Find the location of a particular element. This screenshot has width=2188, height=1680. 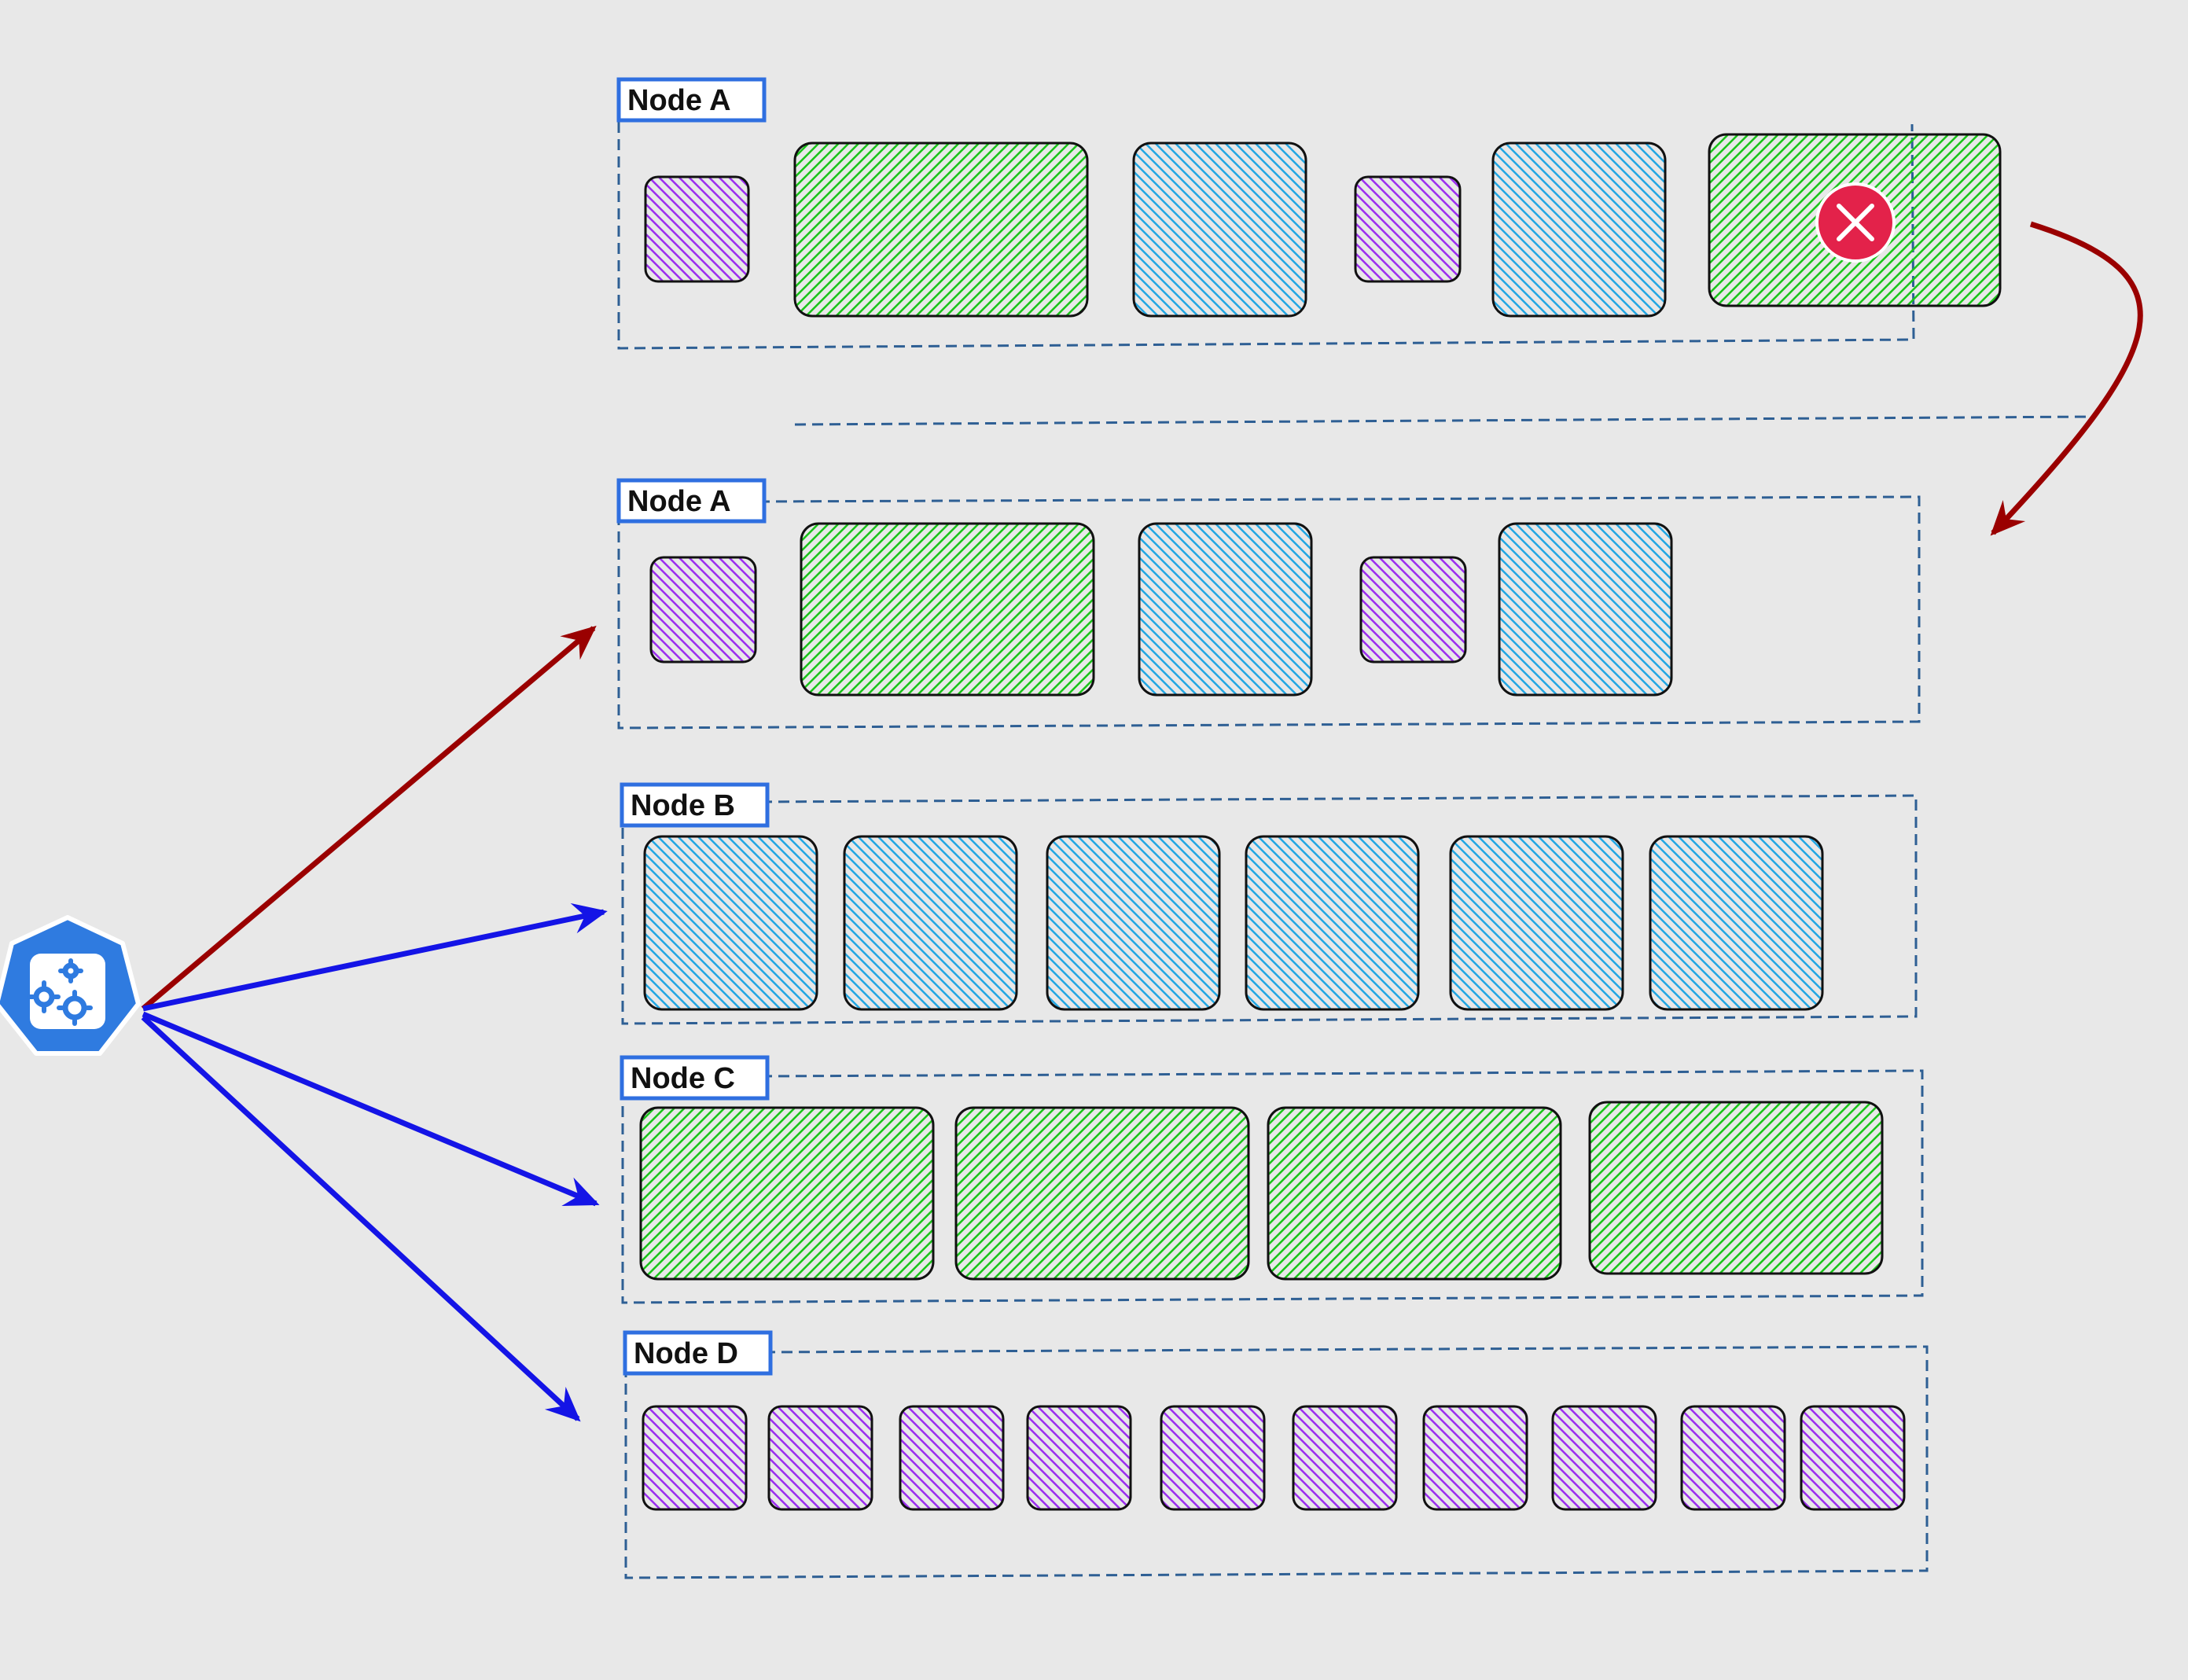

kubernetes-scheduler-gears-icon is located at coordinates (71, 985).